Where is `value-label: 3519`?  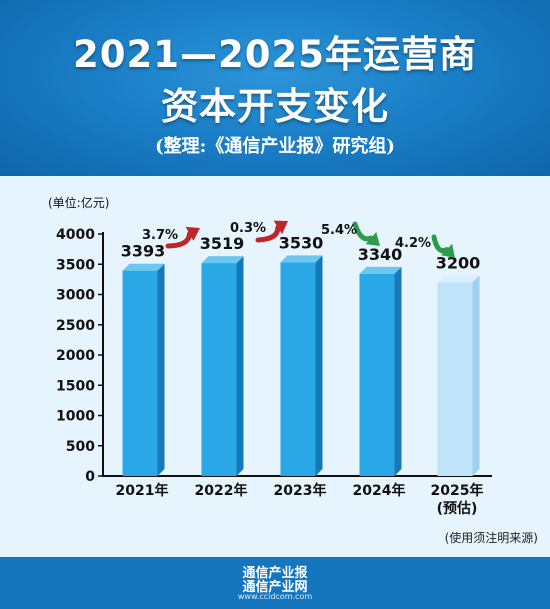
value-label: 3519 is located at coordinates (222, 243).